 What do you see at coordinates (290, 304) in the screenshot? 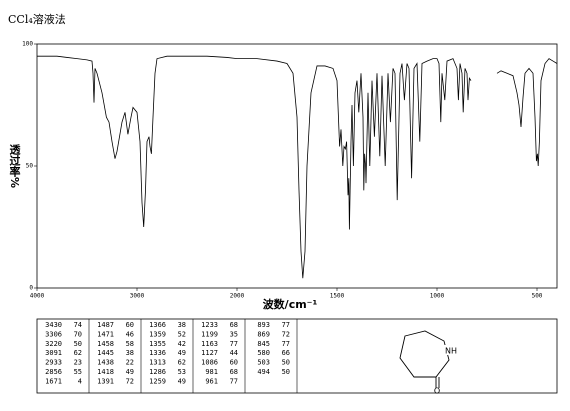
I see `x-axis-label: 波数/cm⁻¹` at bounding box center [290, 304].